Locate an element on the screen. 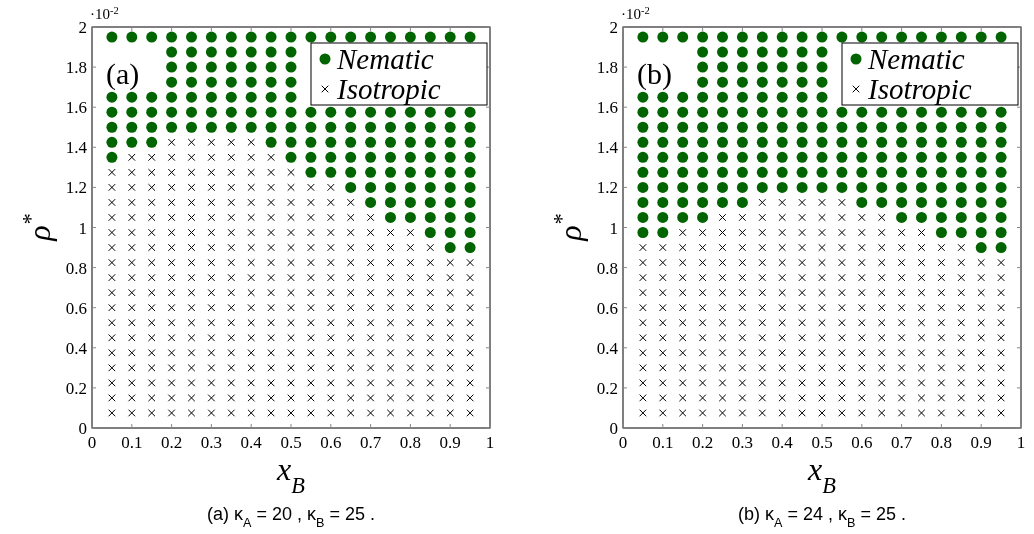 This screenshot has height=534, width=1034. annotation: (a) is located at coordinates (123, 74).